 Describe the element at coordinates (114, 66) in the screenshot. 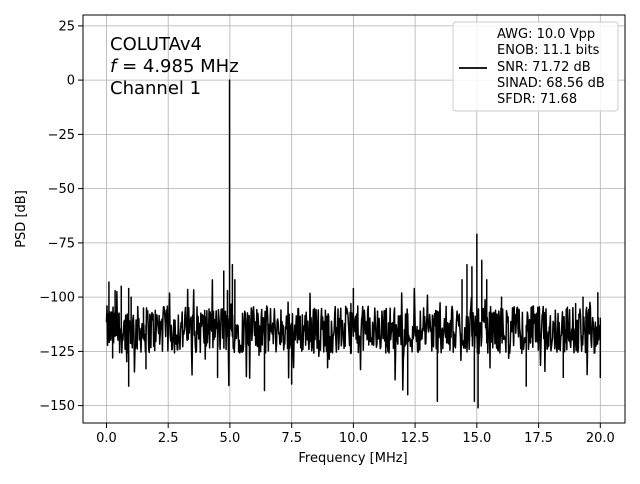

I see `annotation-frequency-var: f` at that location.